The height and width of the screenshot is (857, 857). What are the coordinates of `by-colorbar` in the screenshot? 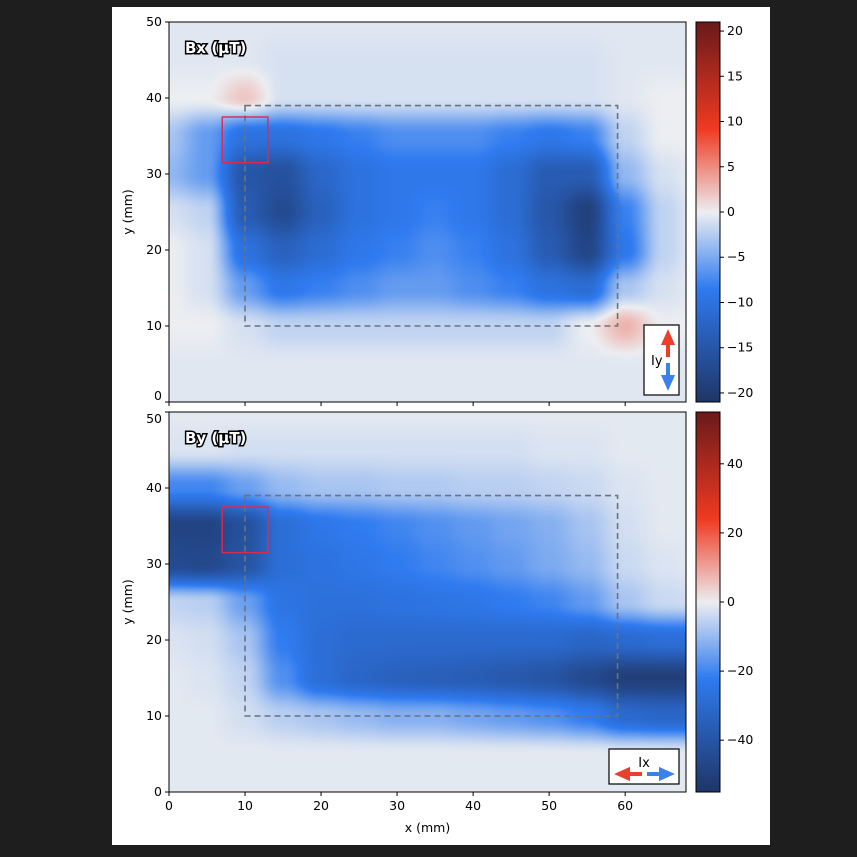 It's located at (708, 602).